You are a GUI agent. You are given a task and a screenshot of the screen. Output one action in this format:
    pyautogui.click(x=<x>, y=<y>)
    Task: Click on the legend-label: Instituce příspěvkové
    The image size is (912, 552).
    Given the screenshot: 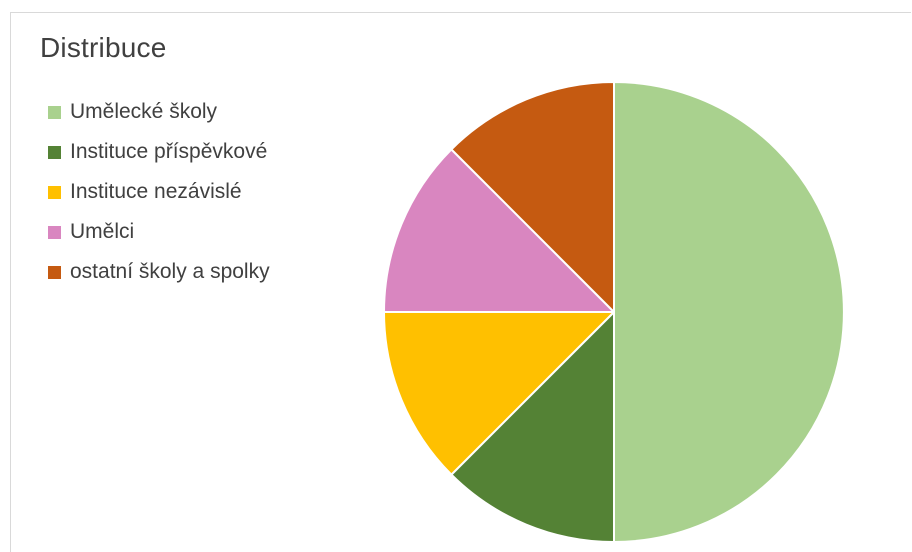 What is the action you would take?
    pyautogui.click(x=169, y=151)
    